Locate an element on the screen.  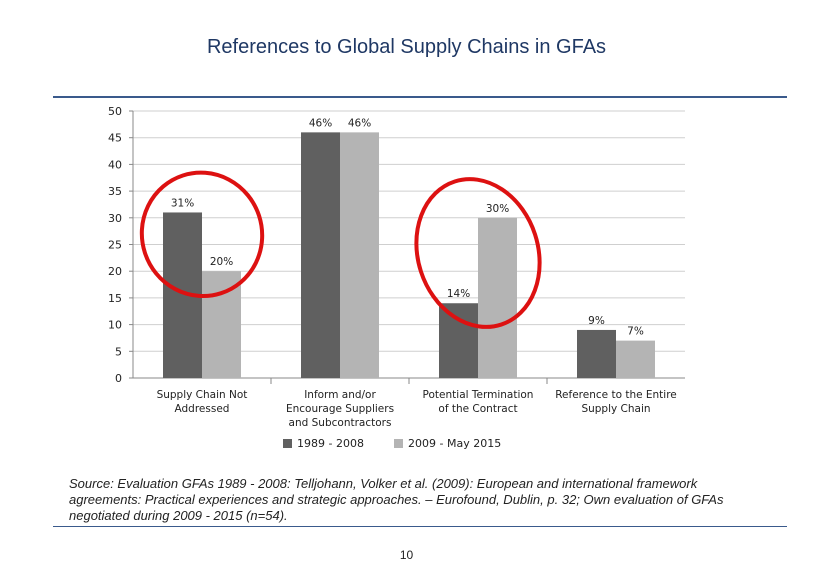
highlight-circles is located at coordinates (340, 249).